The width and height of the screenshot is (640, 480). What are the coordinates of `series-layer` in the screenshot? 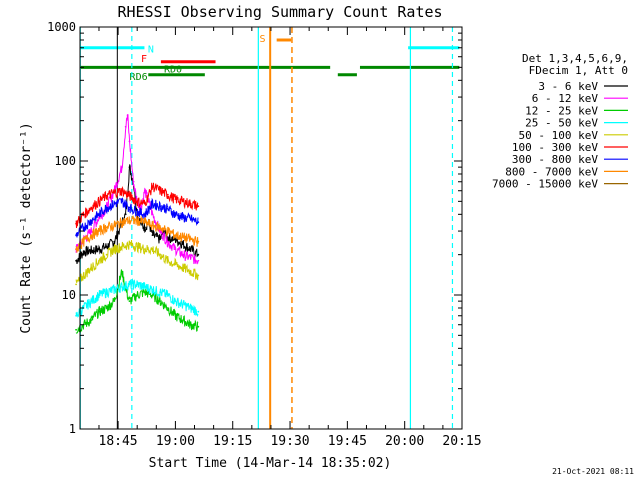 It's located at (137, 224).